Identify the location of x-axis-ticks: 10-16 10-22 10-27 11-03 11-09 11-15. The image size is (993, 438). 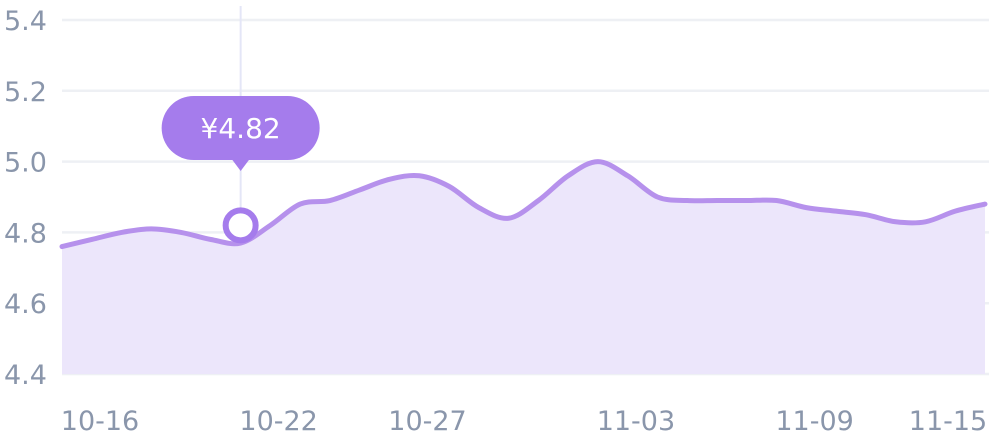
(524, 421).